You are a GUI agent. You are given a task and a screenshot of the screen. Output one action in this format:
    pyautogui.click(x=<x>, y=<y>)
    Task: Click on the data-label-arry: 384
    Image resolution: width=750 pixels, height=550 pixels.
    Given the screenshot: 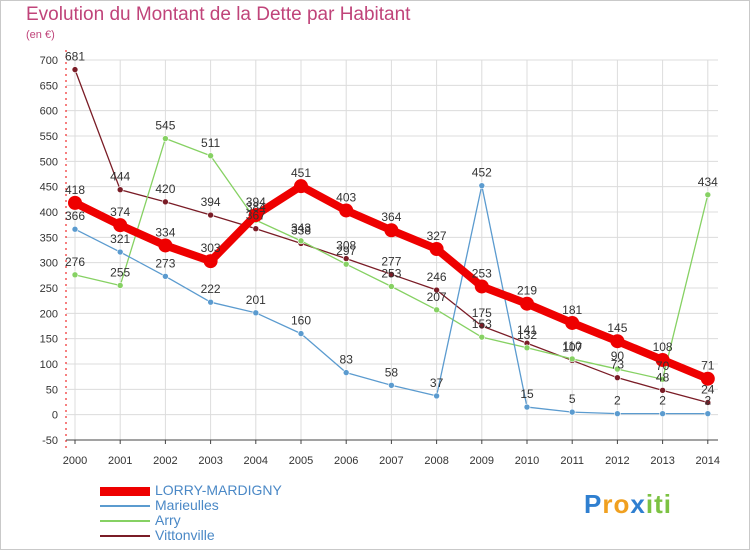 What is the action you would take?
    pyautogui.click(x=256, y=207)
    